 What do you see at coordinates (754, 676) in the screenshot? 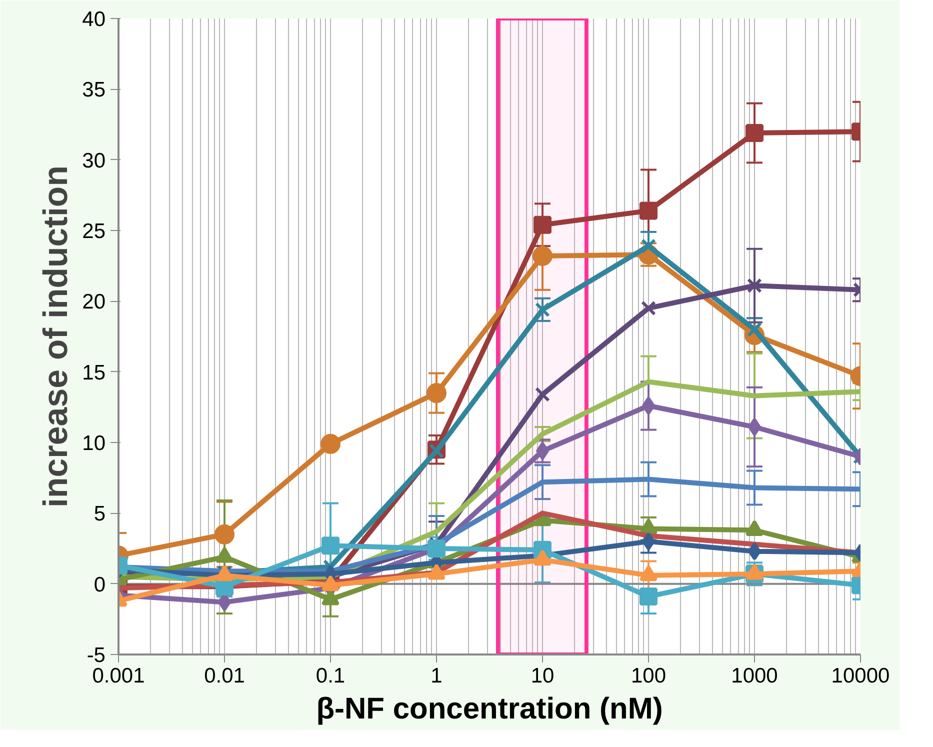
I see `x-tick-label: 1000` at bounding box center [754, 676].